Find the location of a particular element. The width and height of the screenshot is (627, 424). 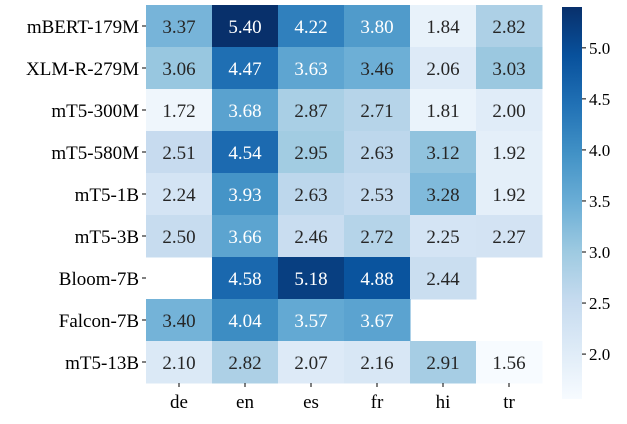

cell-value-label-3-5: 1.92 is located at coordinates (508, 153).